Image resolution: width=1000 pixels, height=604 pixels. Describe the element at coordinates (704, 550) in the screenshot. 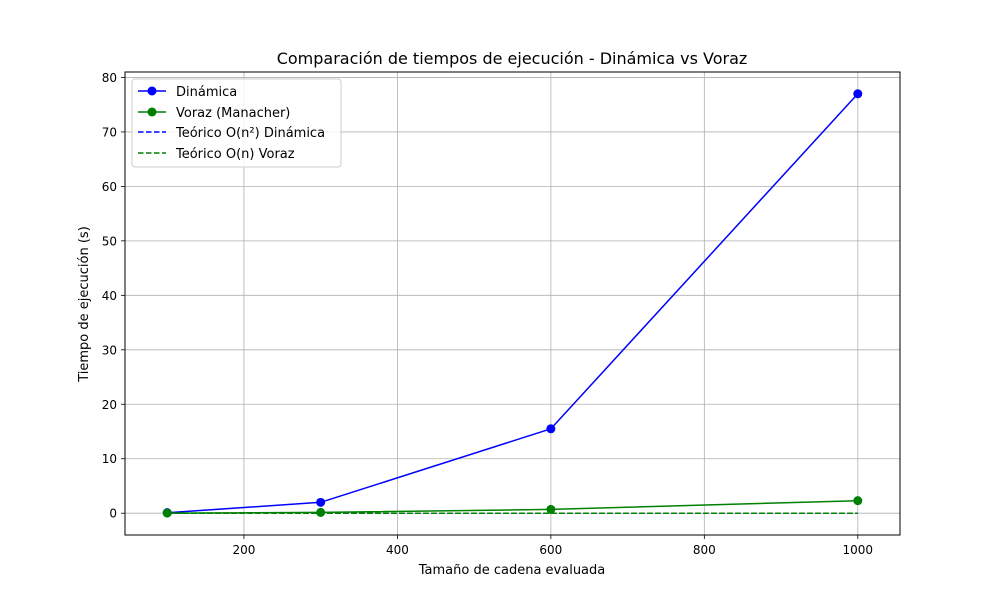

I see `x-tick-label: 800` at that location.